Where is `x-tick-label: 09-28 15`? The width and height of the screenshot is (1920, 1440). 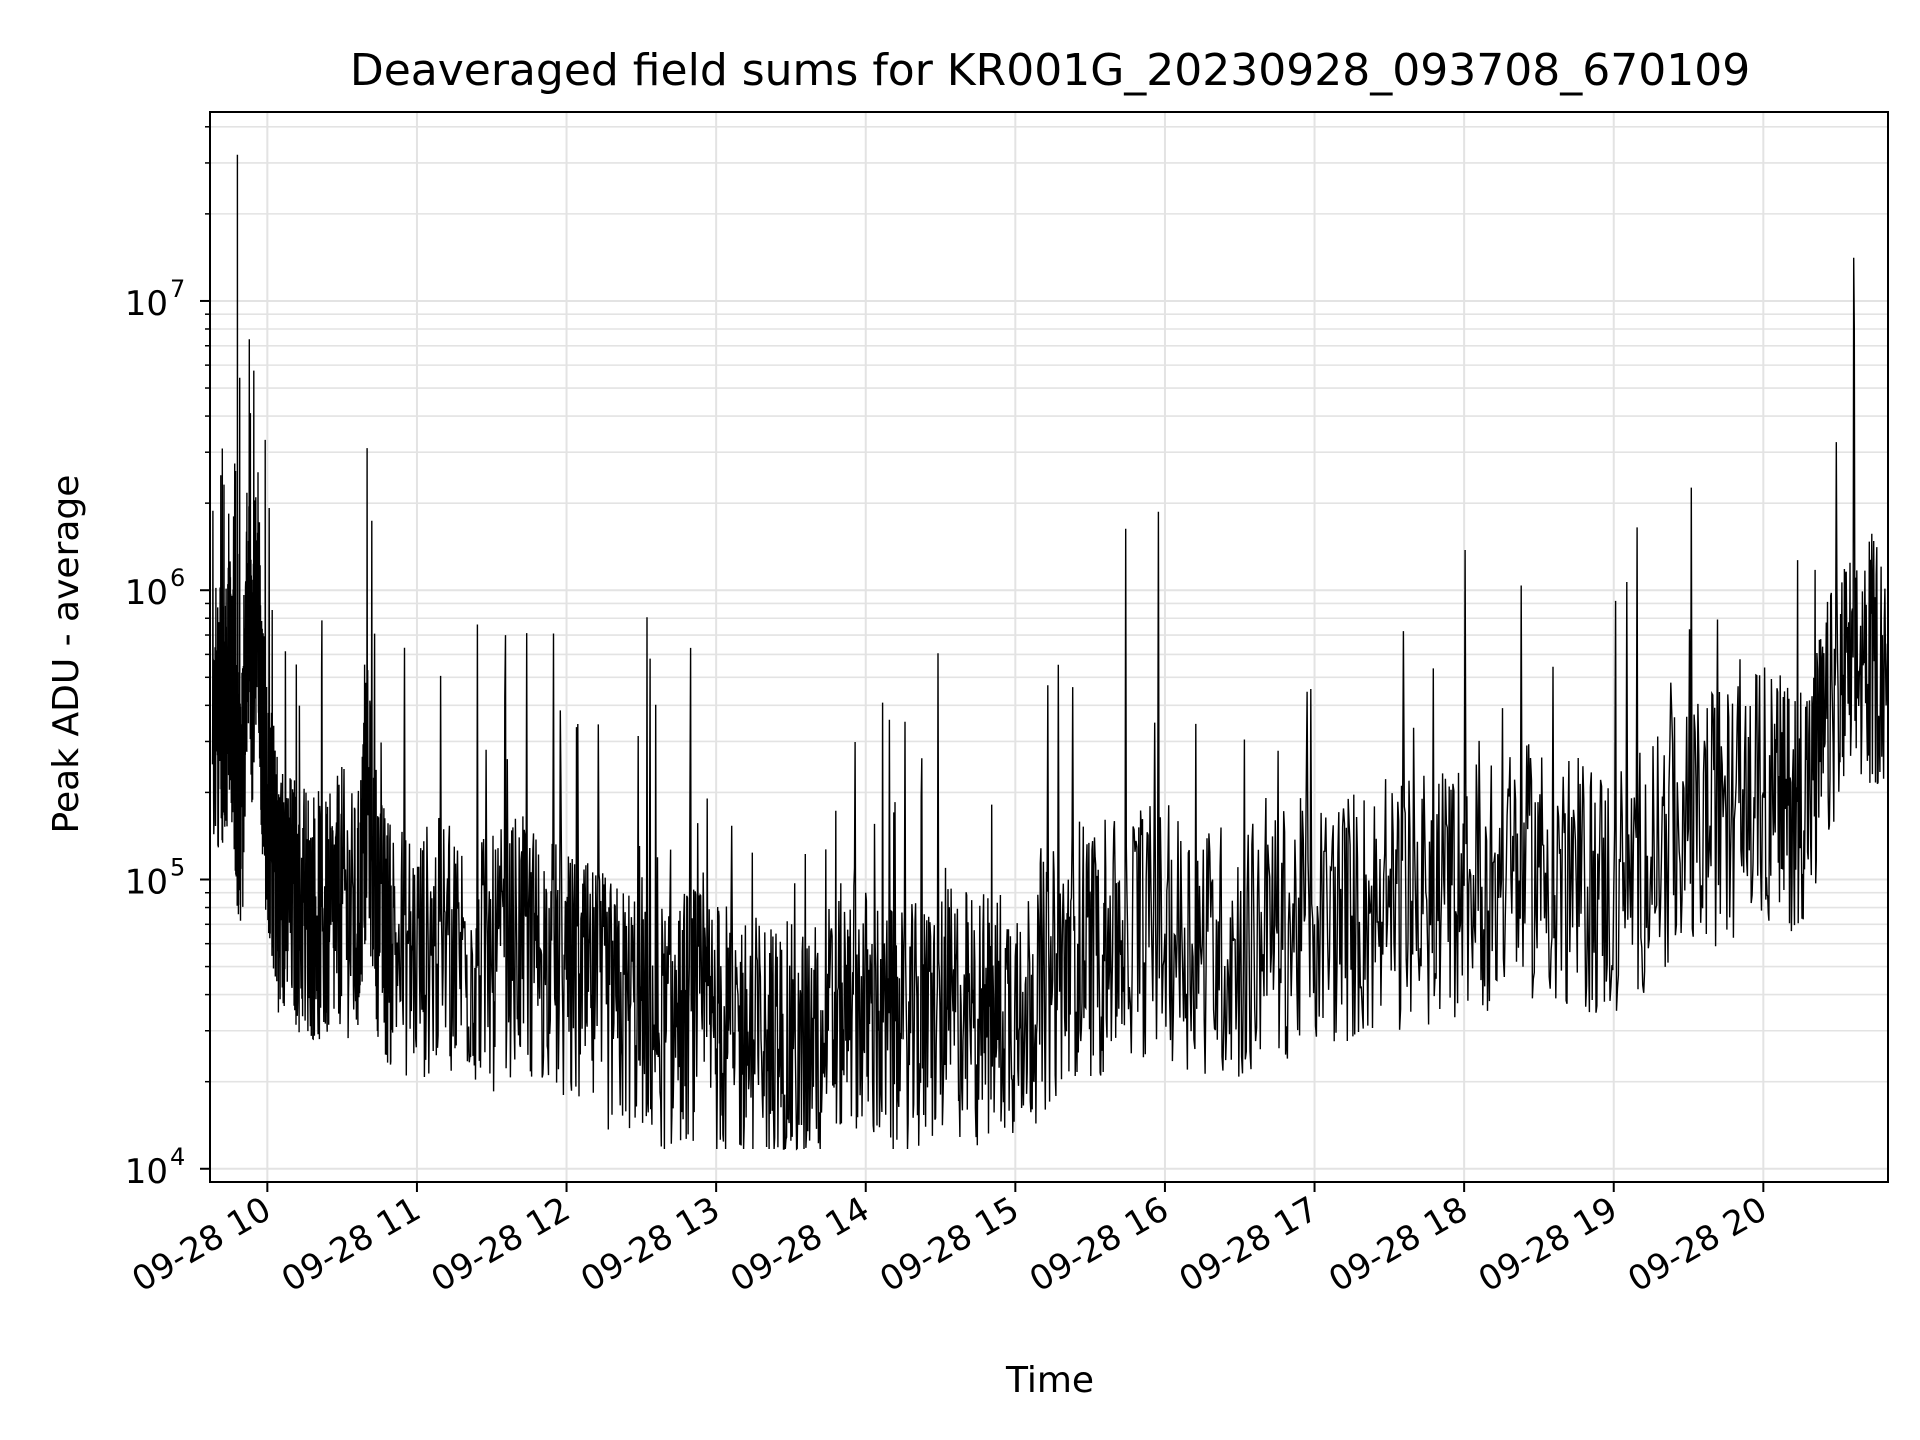
x-tick-label: 09-28 15 is located at coordinates (949, 1244).